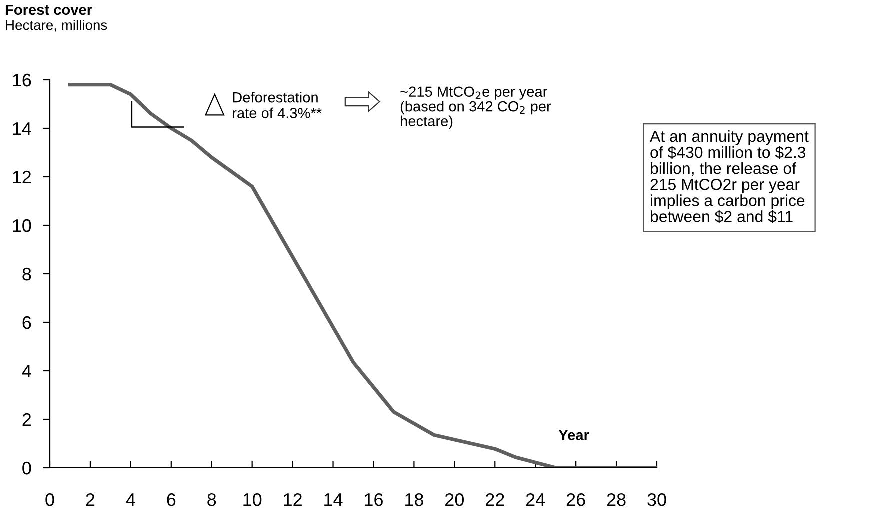 This screenshot has height=514, width=877. What do you see at coordinates (293, 499) in the screenshot?
I see `x-tick-label: 12` at bounding box center [293, 499].